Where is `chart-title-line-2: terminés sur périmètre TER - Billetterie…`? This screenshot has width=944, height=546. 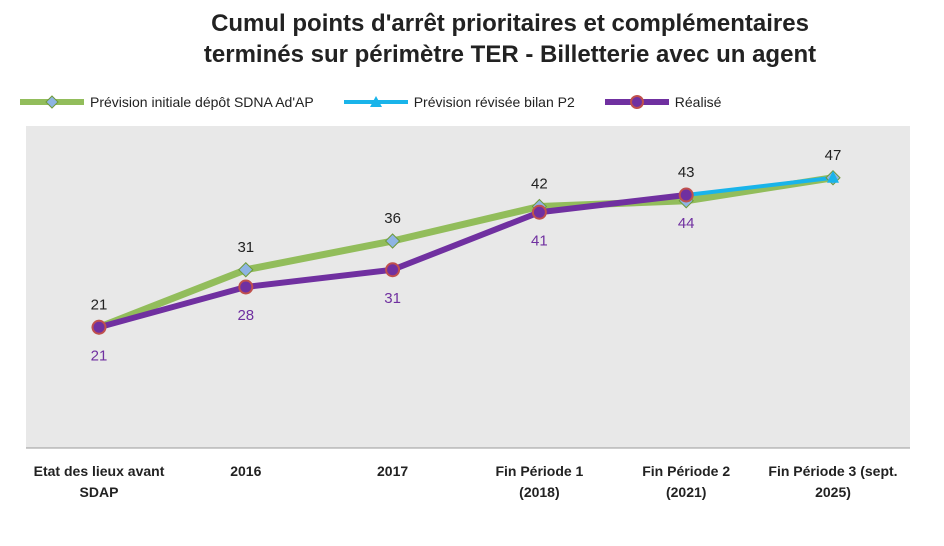
chart-title-line-2: terminés sur périmètre TER - Billetterie… is located at coordinates (510, 54).